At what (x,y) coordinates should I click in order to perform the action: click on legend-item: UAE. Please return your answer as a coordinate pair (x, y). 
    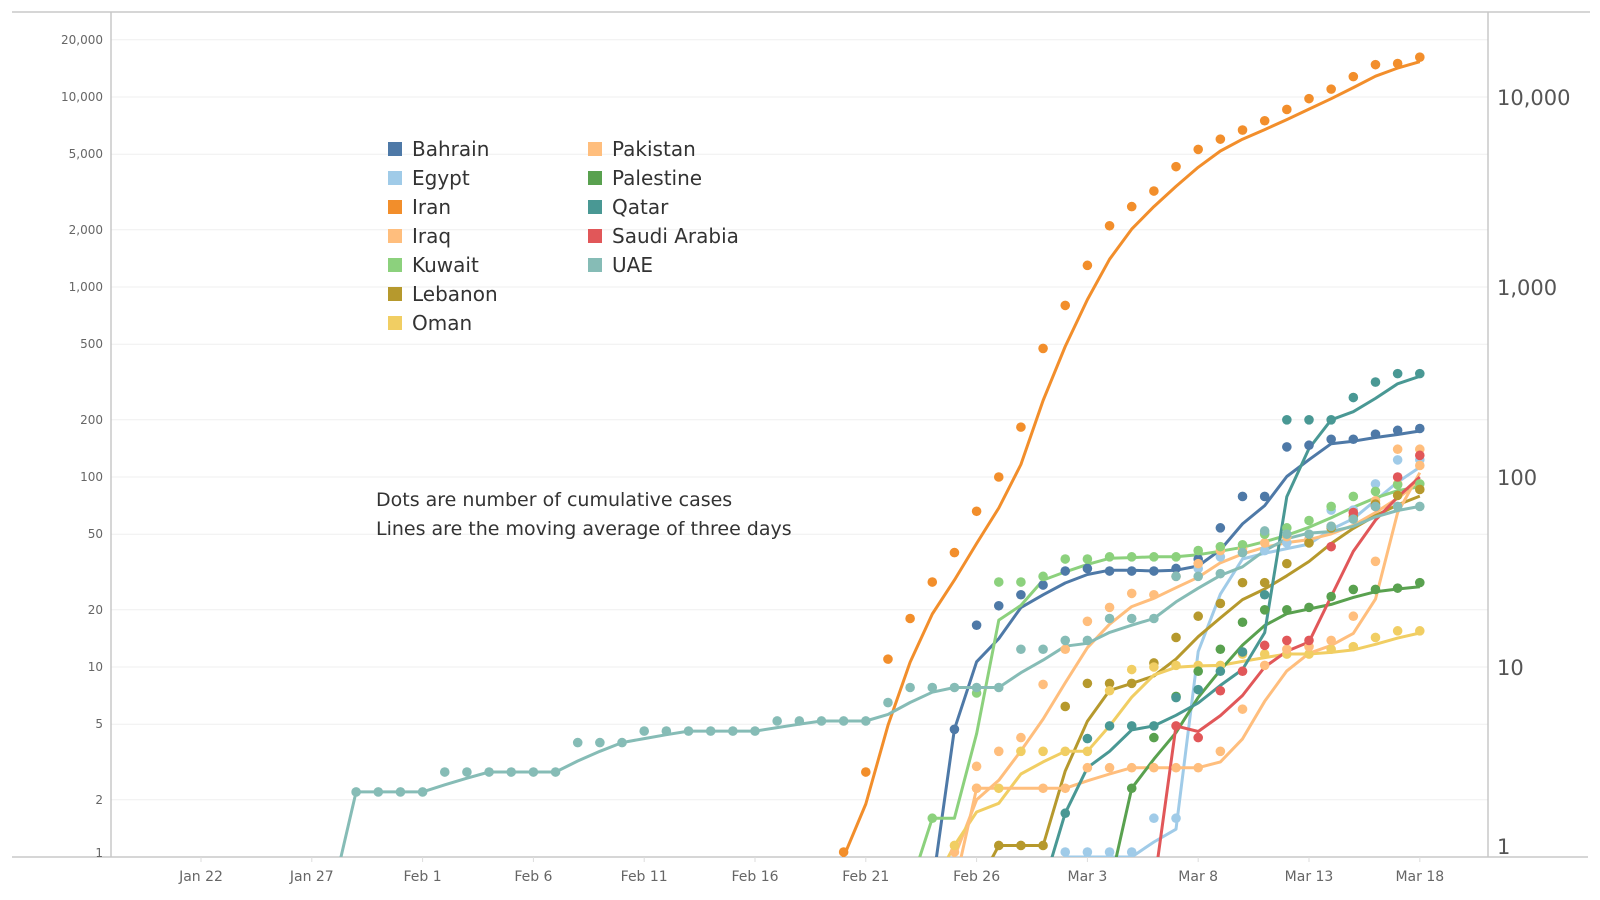
    Looking at the image, I should click on (688, 264).